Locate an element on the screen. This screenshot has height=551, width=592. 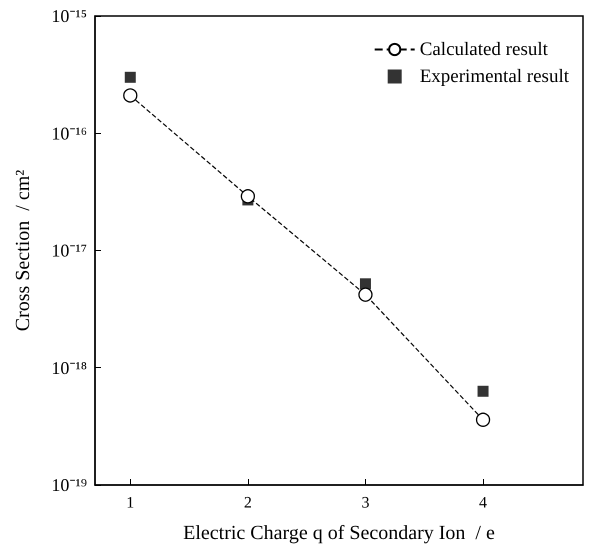
y-tick-label: 10⁻¹⁶ is located at coordinates (69, 133).